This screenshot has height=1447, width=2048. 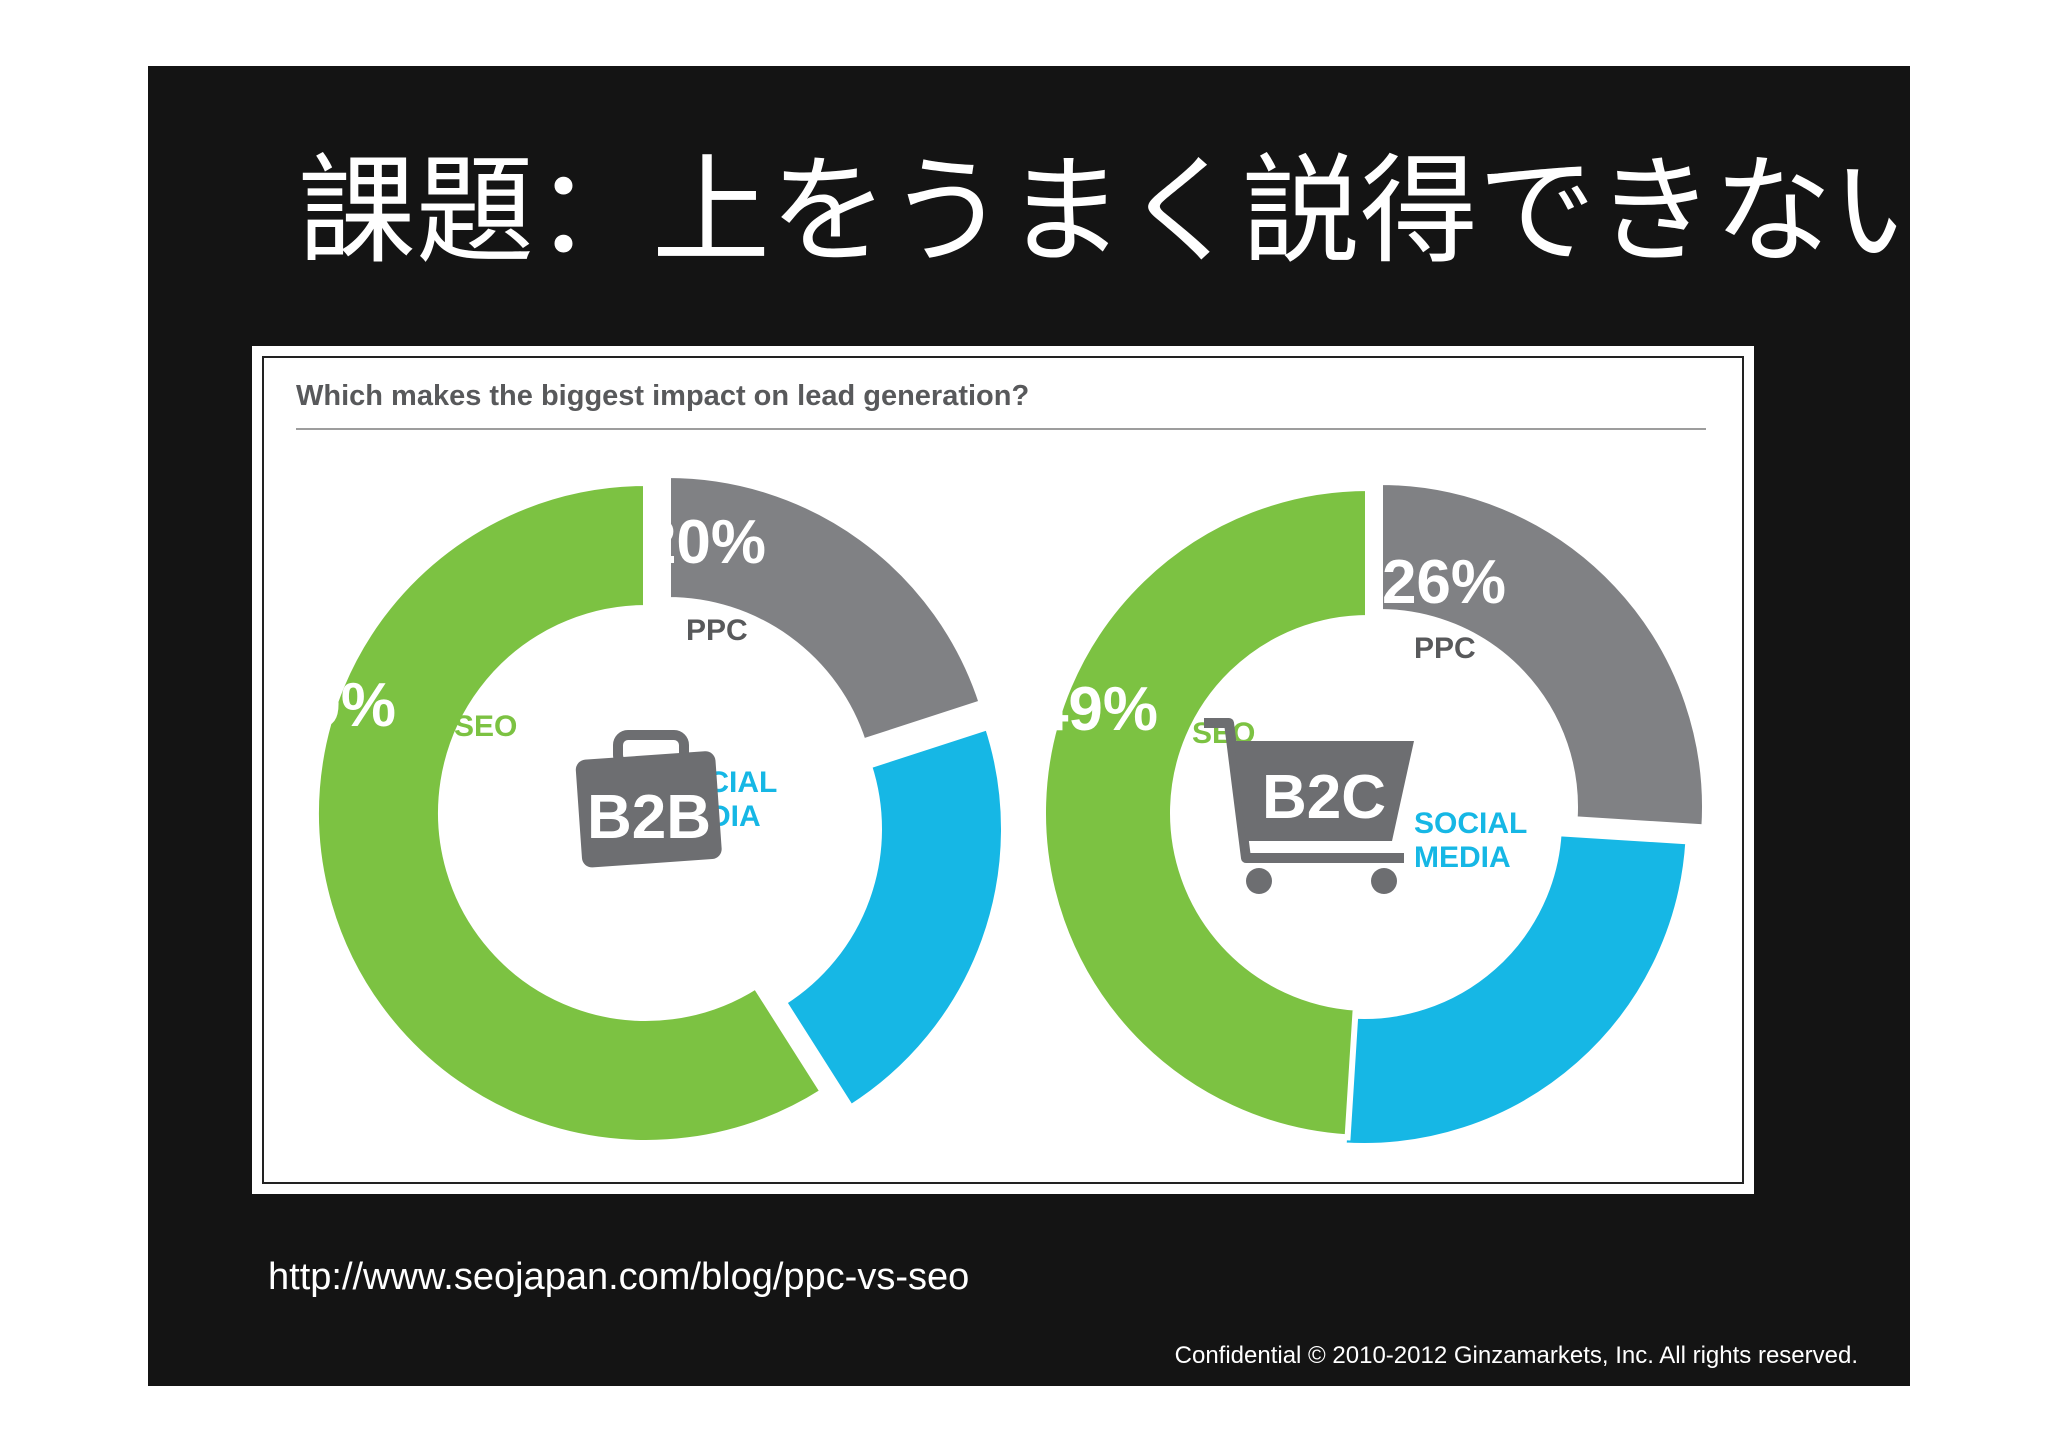 I want to click on slice-value-label: 21%, so click(x=789, y=799).